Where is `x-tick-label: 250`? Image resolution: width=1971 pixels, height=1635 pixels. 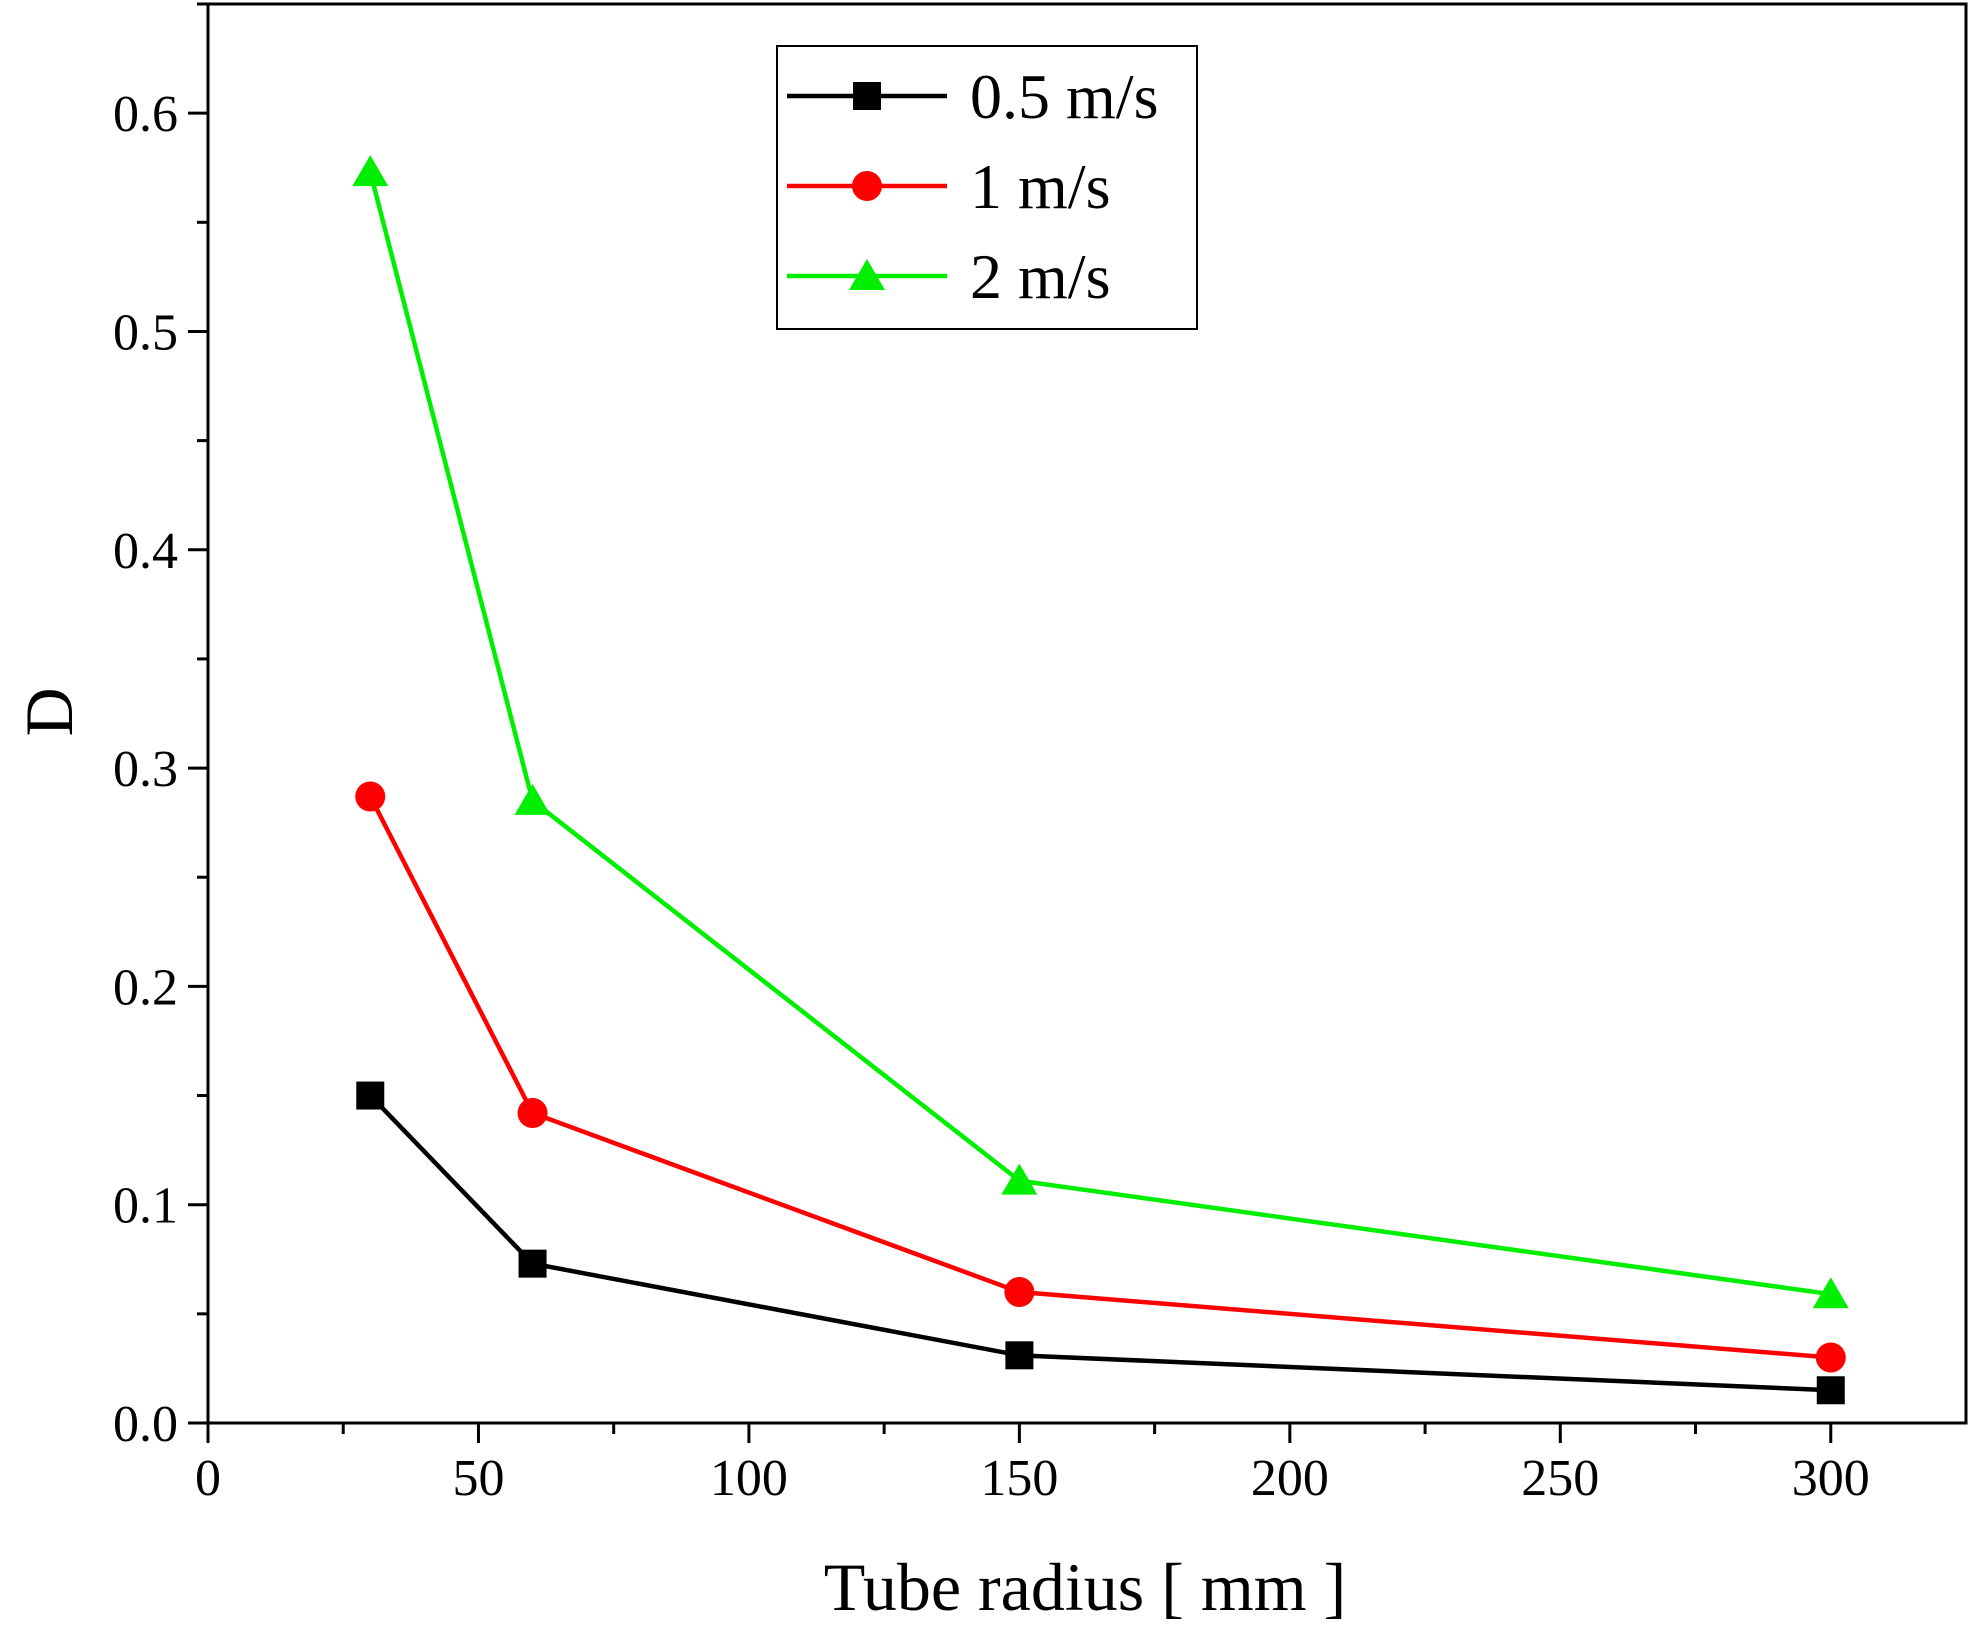 x-tick-label: 250 is located at coordinates (1560, 1478).